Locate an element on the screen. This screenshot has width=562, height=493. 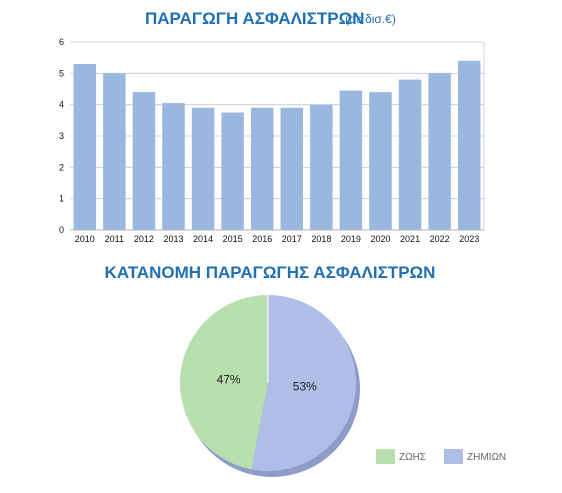
x-tick-label: 2019 is located at coordinates (351, 239).